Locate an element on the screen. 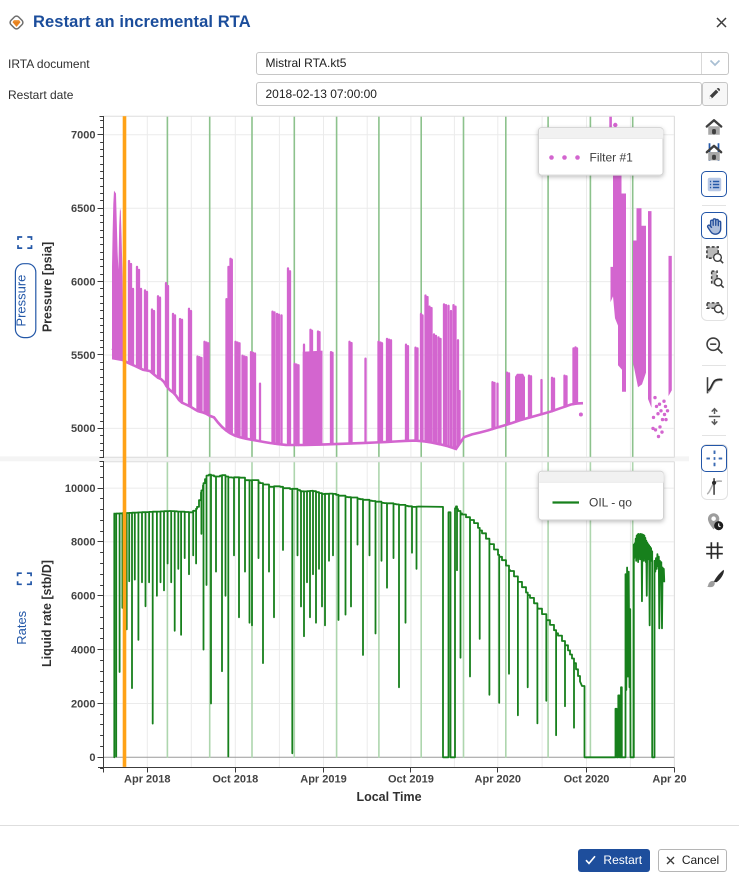 The width and height of the screenshot is (739, 885). svg-text: 4000 is located at coordinates (83, 650).